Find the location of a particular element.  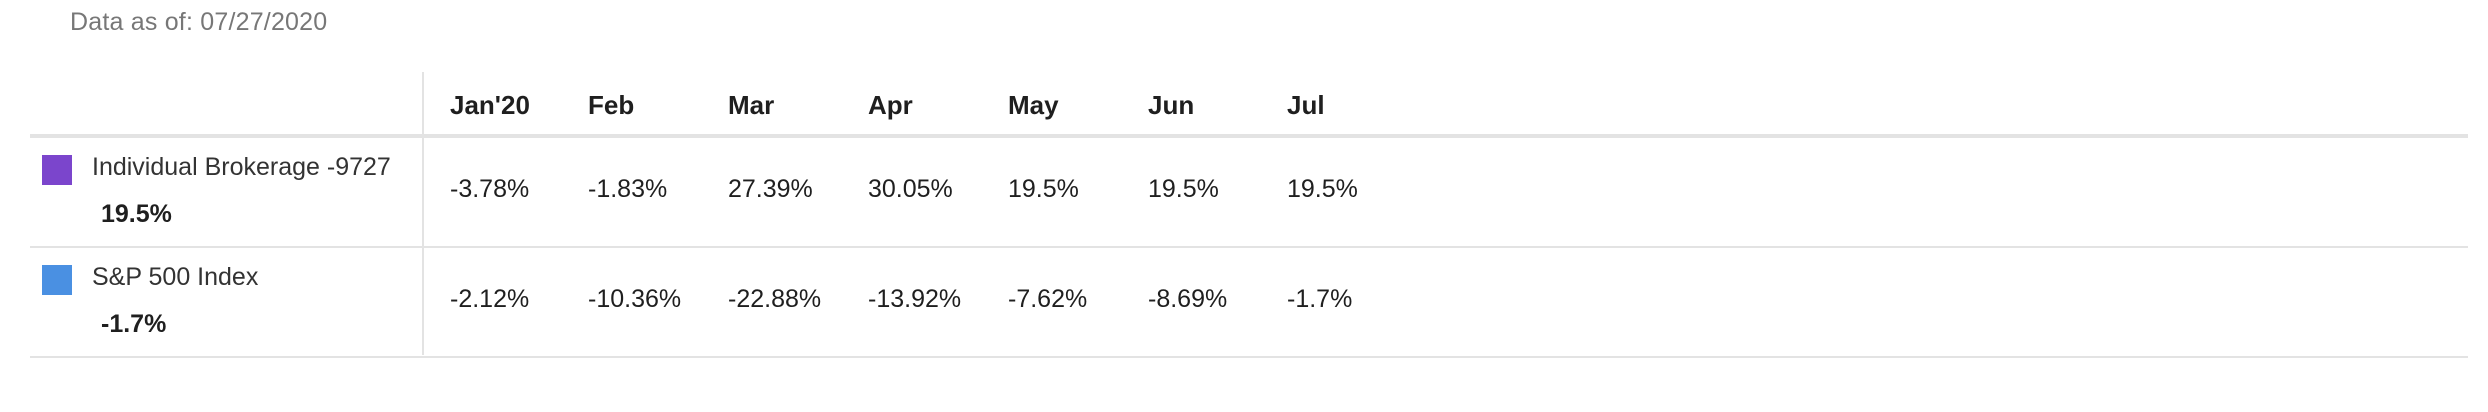

column-header-feb: Feb is located at coordinates (611, 105).